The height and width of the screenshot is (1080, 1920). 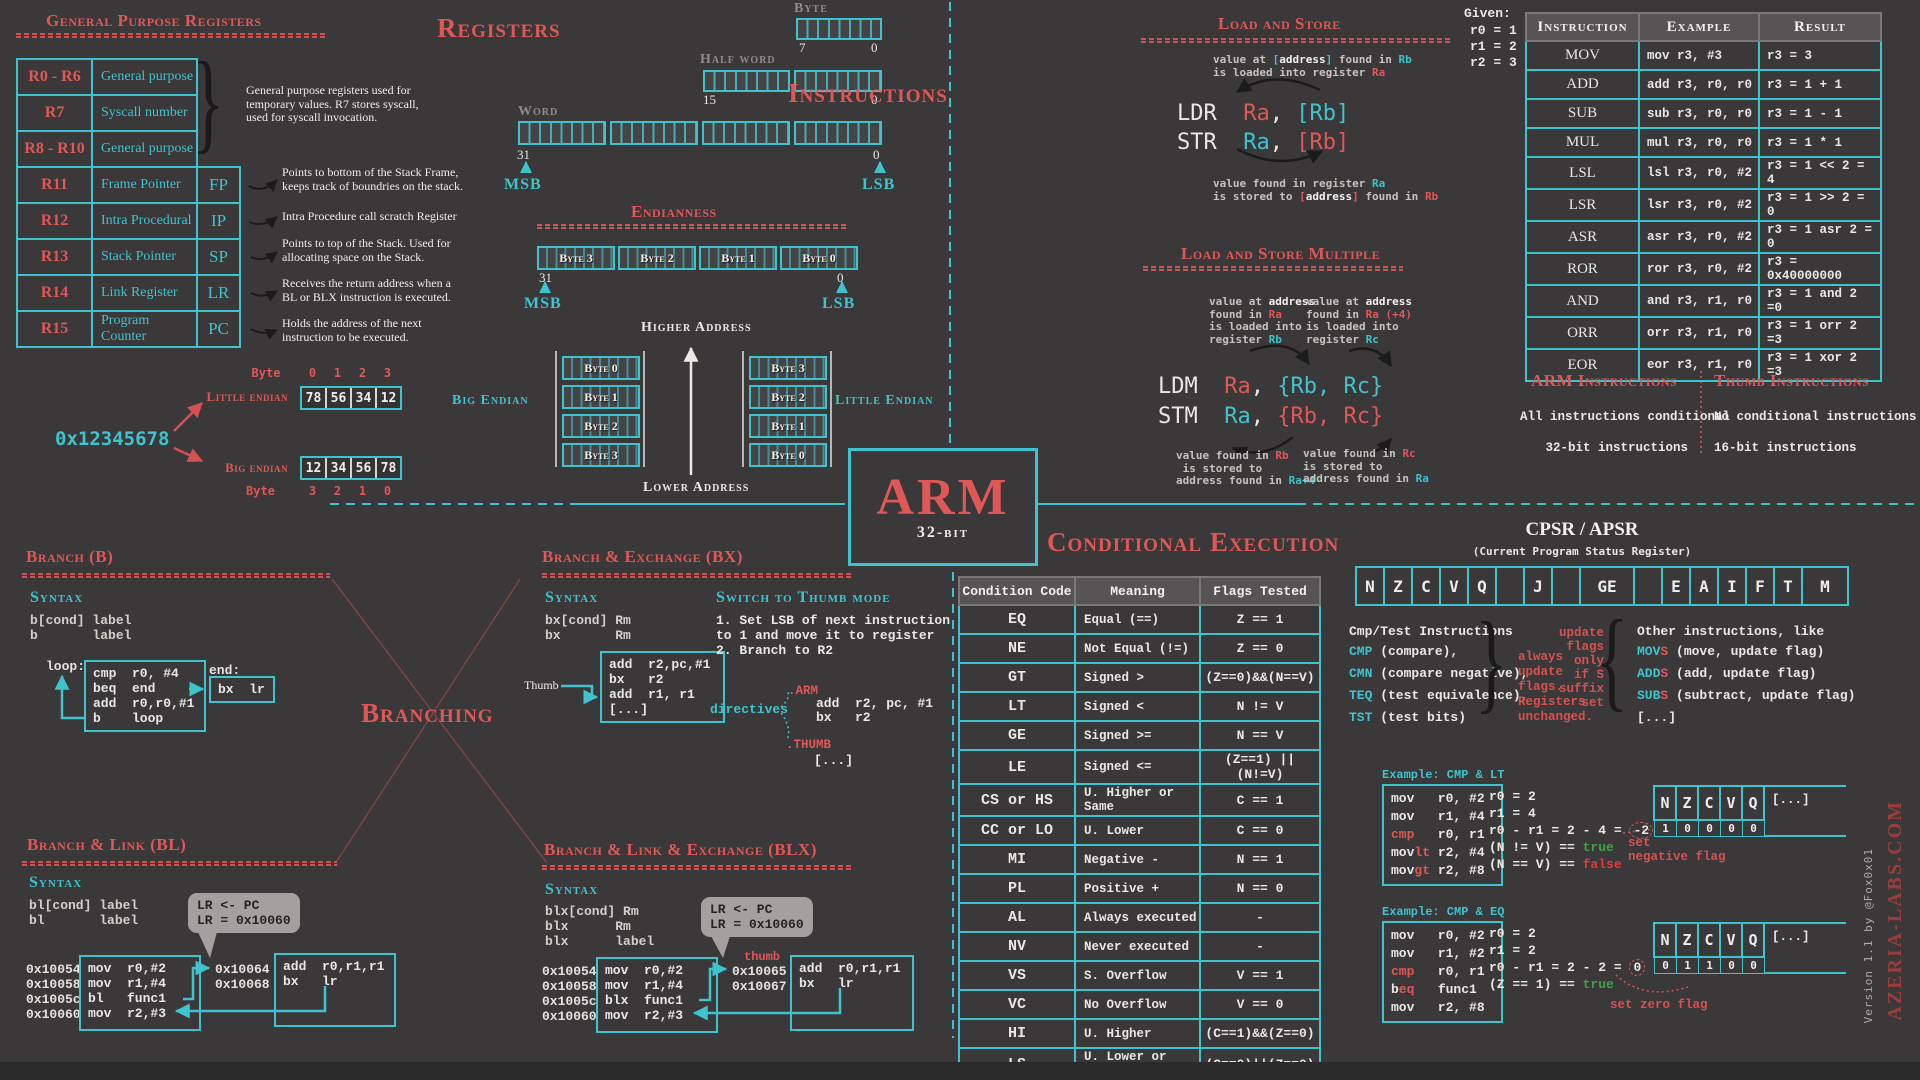 I want to click on table-cell: LSL, so click(x=1582, y=173).